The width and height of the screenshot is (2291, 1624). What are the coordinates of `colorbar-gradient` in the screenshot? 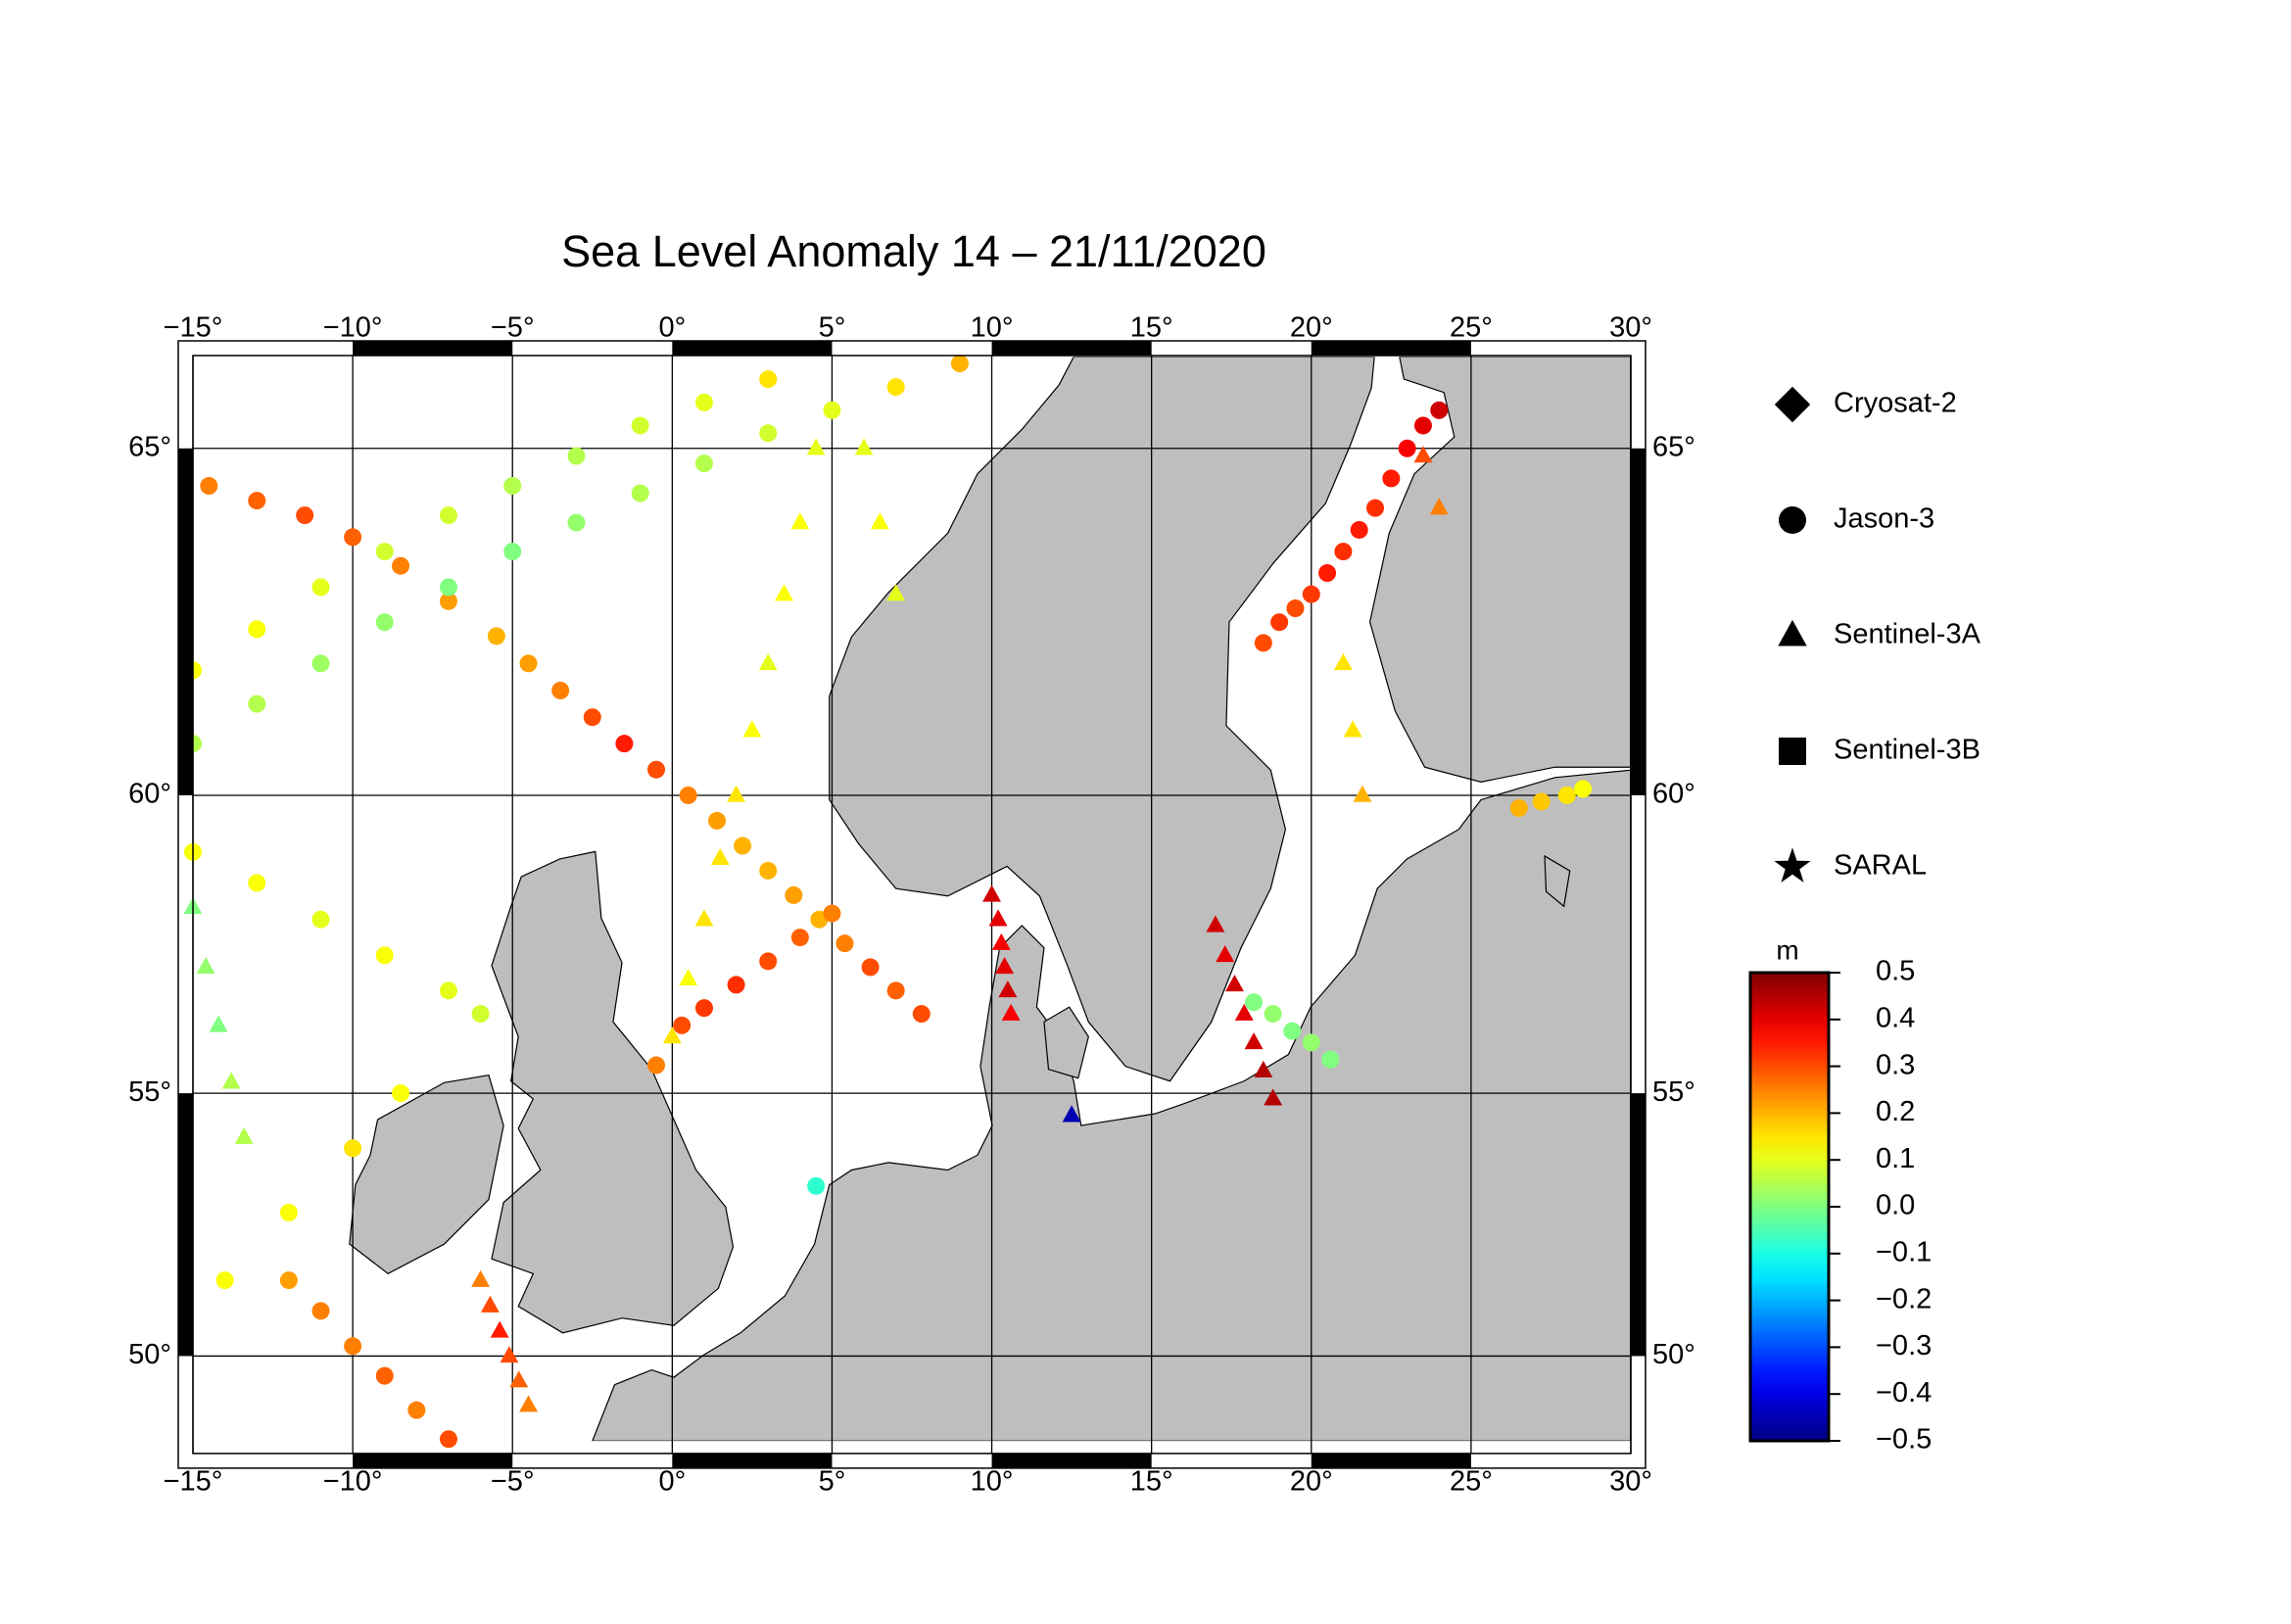 It's located at (1789, 1207).